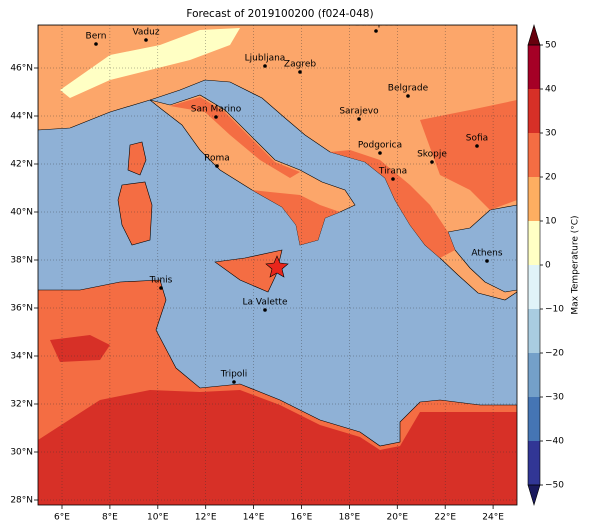 The image size is (592, 529). Describe the element at coordinates (554, 354) in the screenshot. I see `colorbar-tick-label: −20` at that location.